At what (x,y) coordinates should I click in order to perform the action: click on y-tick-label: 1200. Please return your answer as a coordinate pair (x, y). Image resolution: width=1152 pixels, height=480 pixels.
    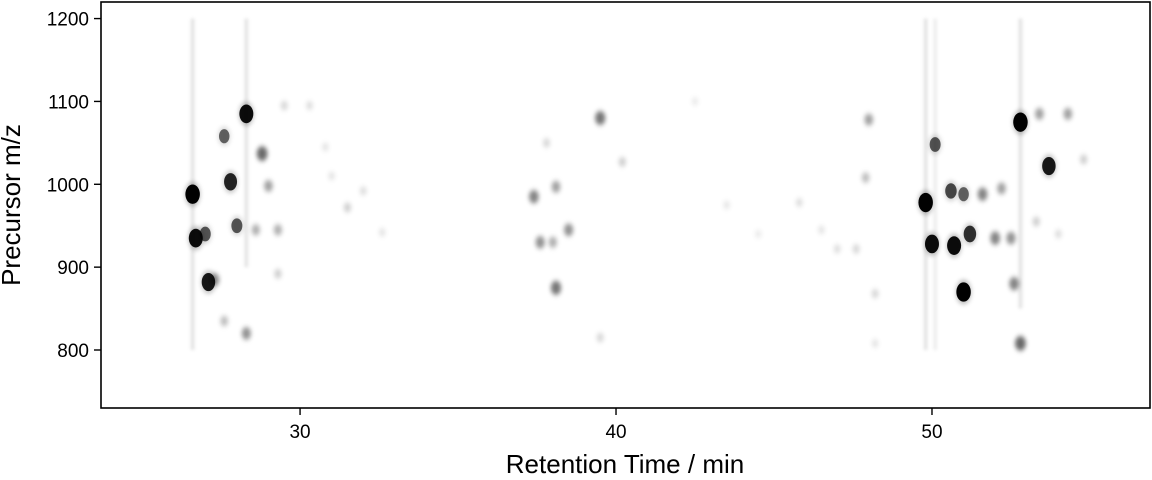
    Looking at the image, I should click on (68, 20).